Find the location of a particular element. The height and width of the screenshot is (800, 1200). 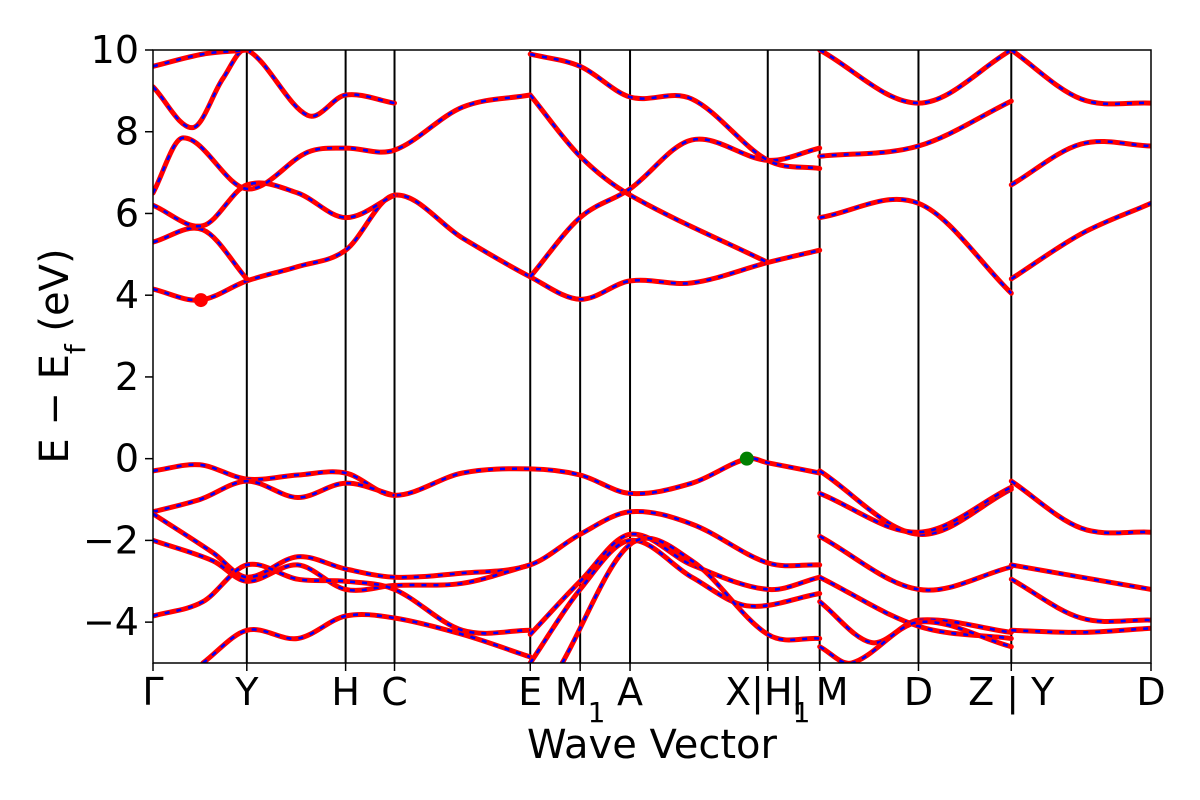

cbm-marker is located at coordinates (200, 300).